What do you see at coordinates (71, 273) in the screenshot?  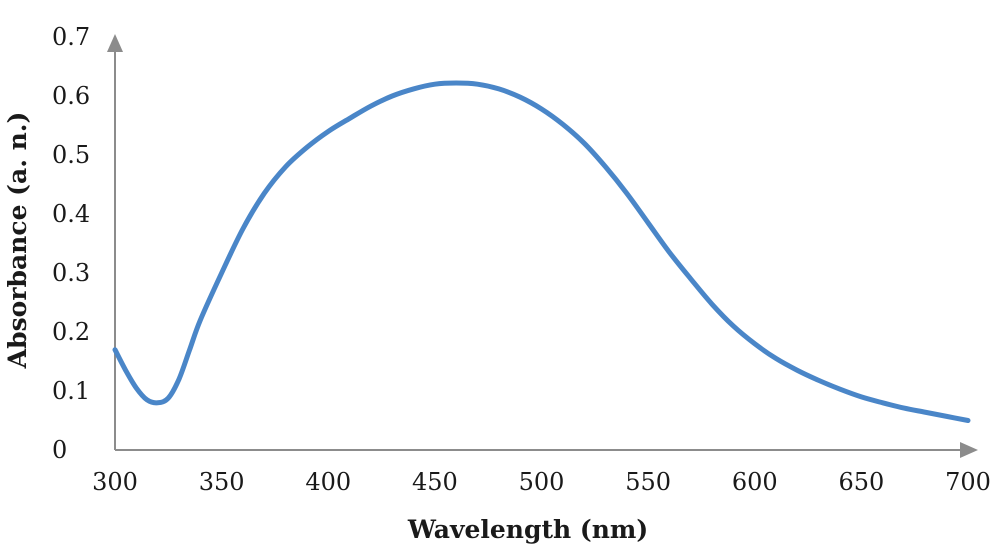 I see `y-tick-label: 0.3` at bounding box center [71, 273].